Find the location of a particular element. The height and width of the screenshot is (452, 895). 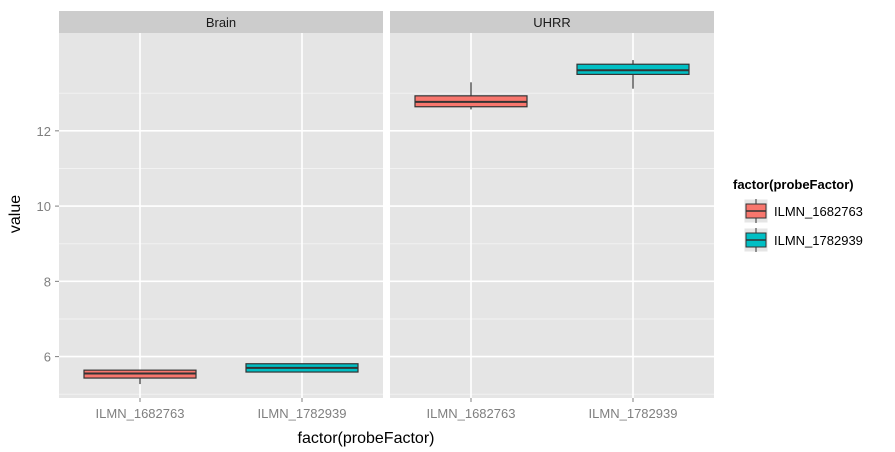

y-tick-label: 12 is located at coordinates (44, 131).